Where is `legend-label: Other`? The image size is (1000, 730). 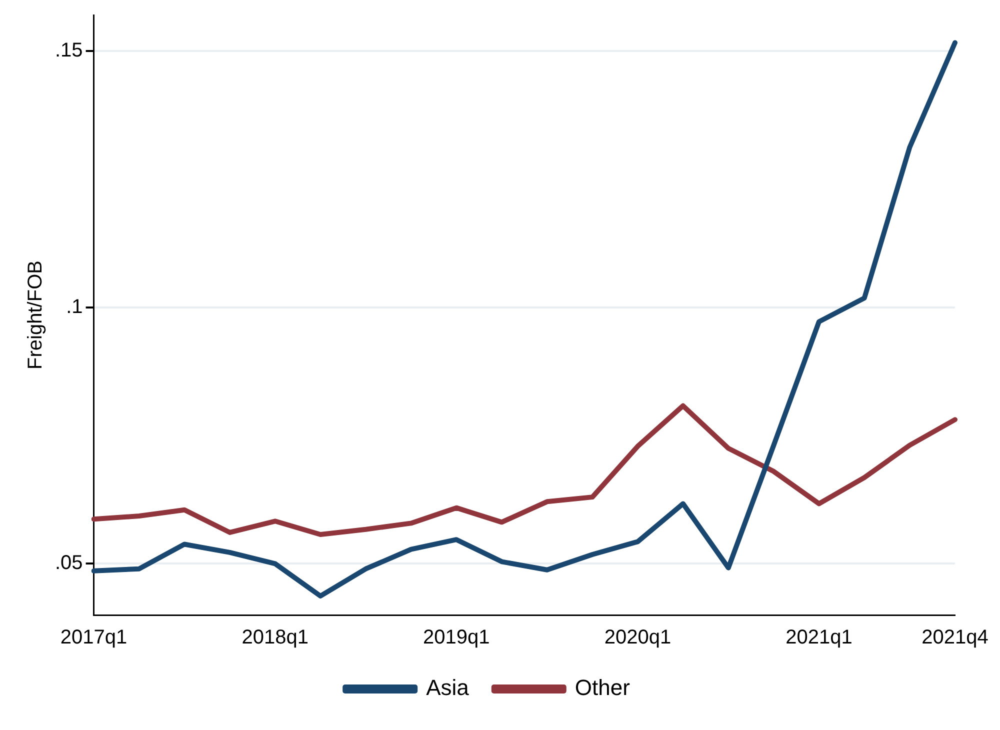
legend-label: Other is located at coordinates (602, 687).